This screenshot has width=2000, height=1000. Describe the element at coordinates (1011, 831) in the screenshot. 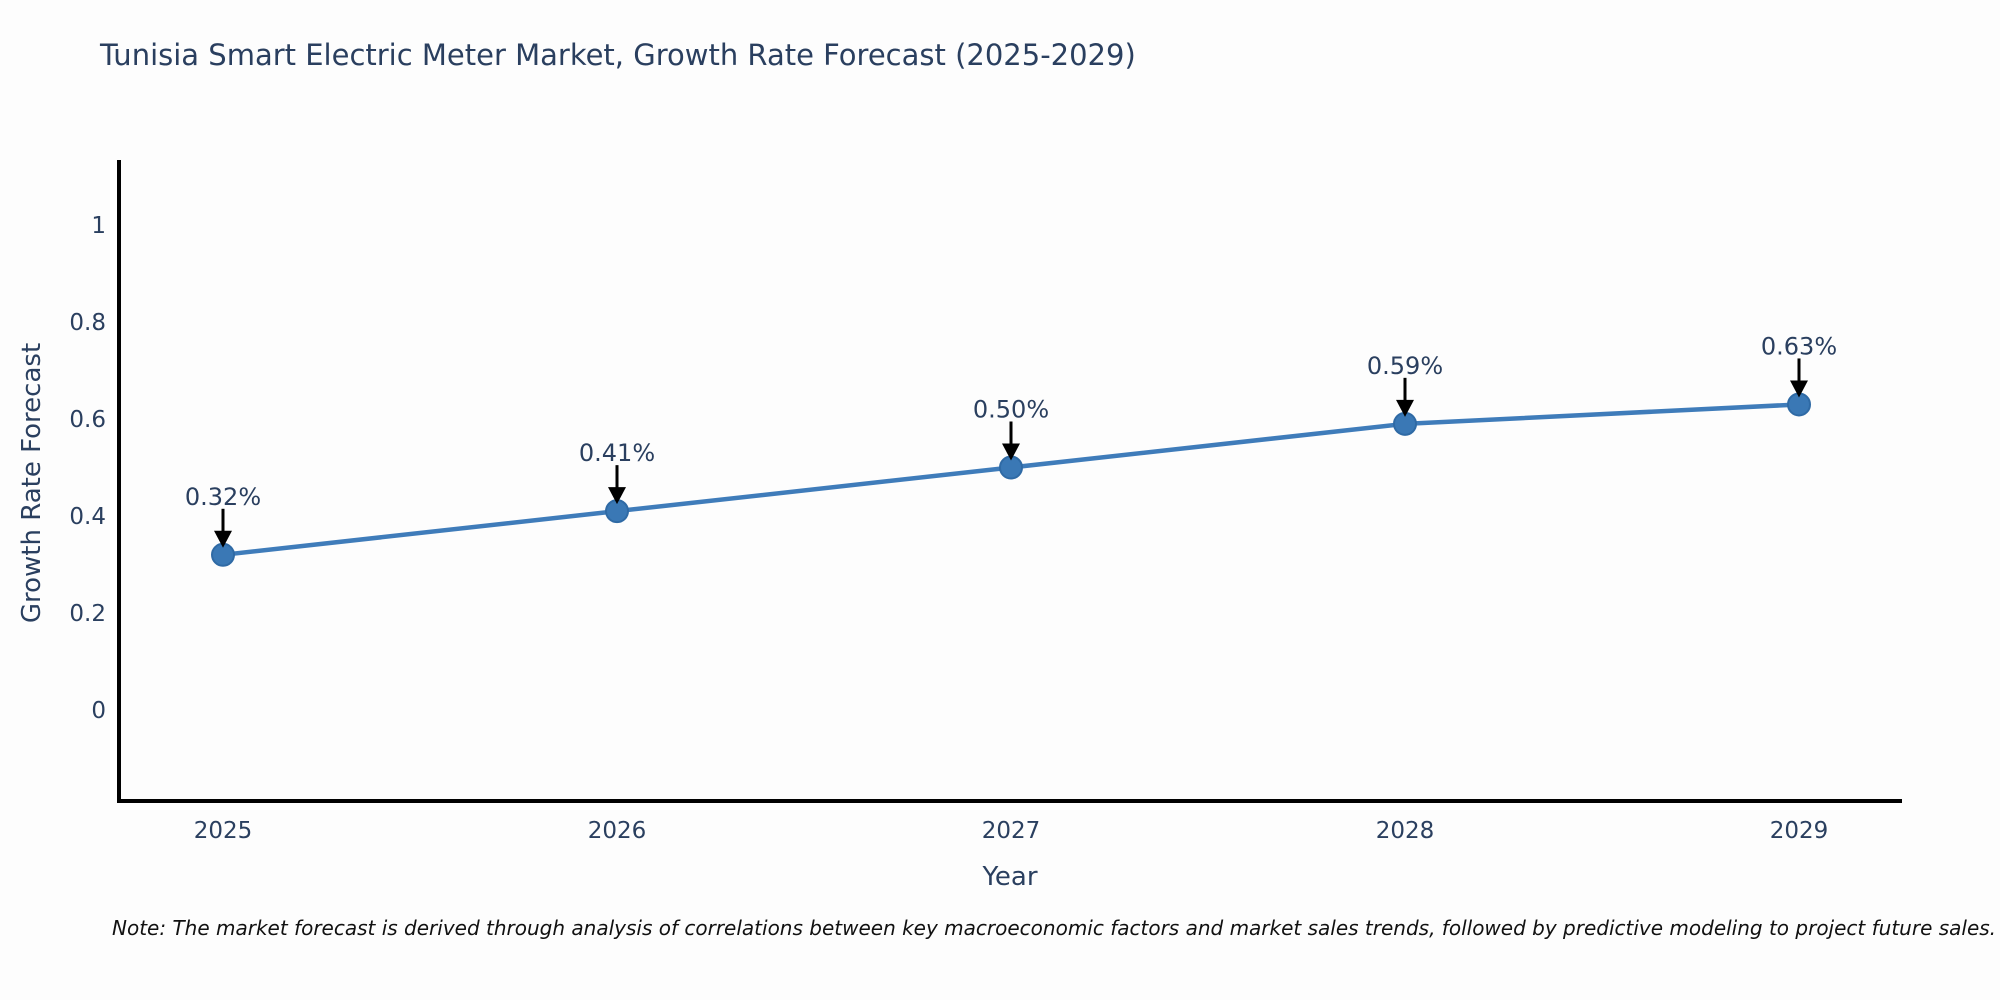

I see `x-tick-label: 2027` at that location.